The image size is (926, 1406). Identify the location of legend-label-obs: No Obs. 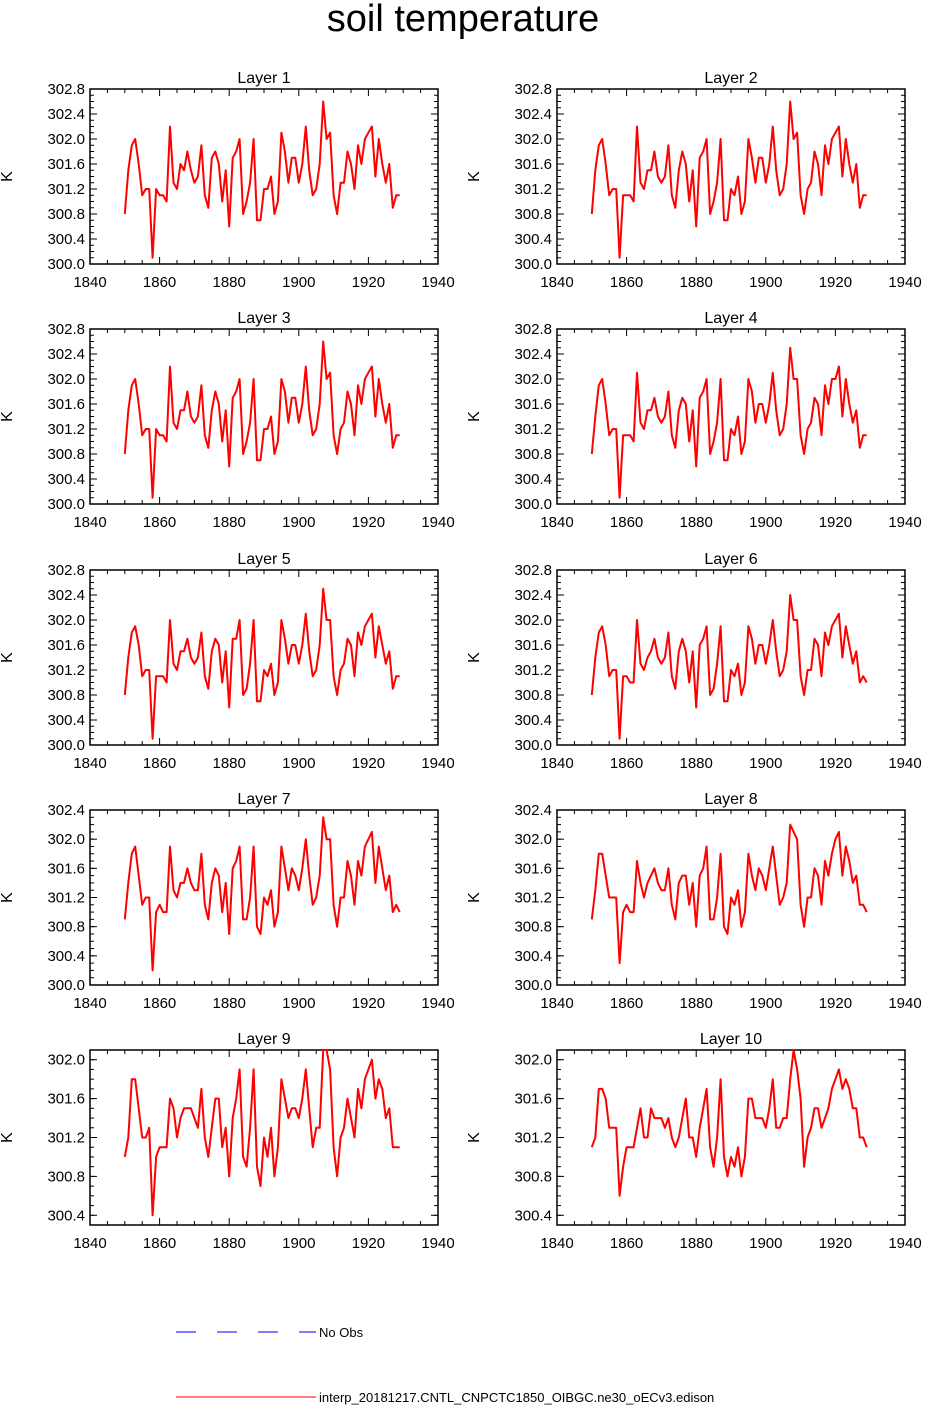
(341, 1332).